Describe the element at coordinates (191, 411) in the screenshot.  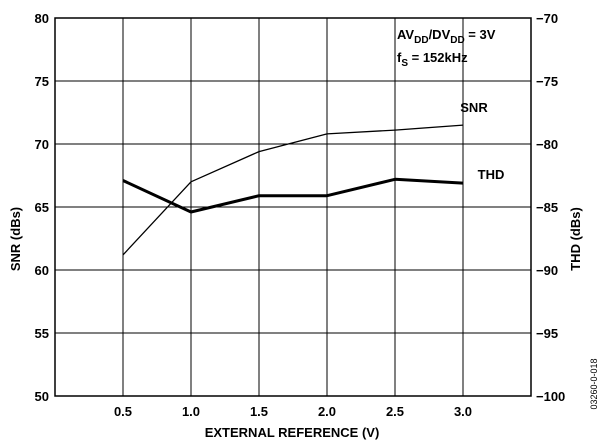
I see `x-tick-label: 1.0` at that location.